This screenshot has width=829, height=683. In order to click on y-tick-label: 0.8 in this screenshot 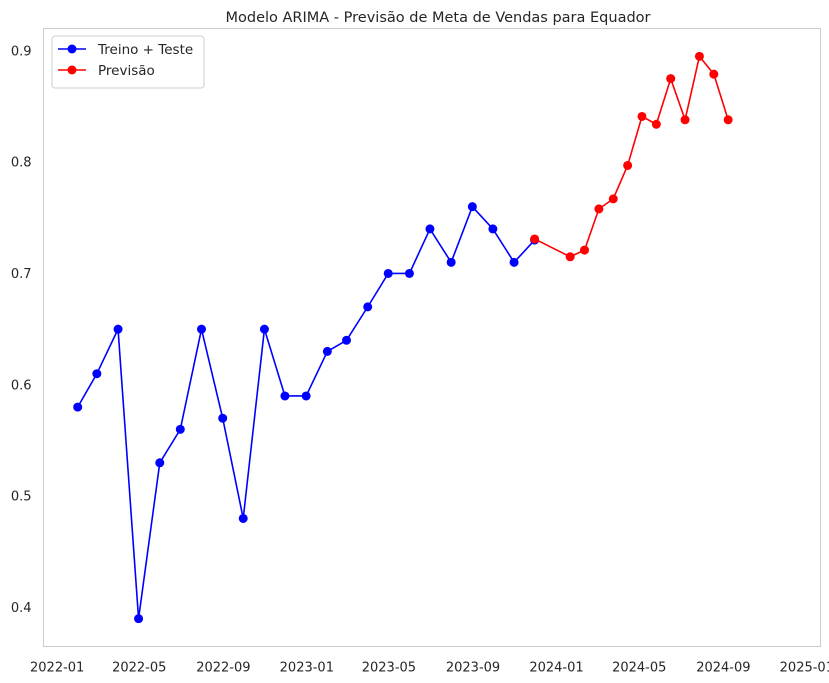, I will do `click(21, 163)`.